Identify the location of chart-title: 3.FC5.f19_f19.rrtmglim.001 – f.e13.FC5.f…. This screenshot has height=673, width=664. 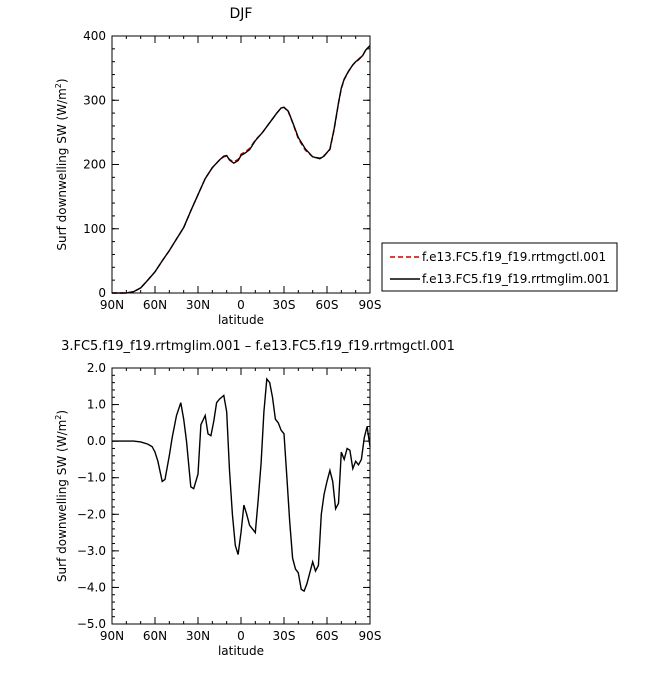
(258, 346).